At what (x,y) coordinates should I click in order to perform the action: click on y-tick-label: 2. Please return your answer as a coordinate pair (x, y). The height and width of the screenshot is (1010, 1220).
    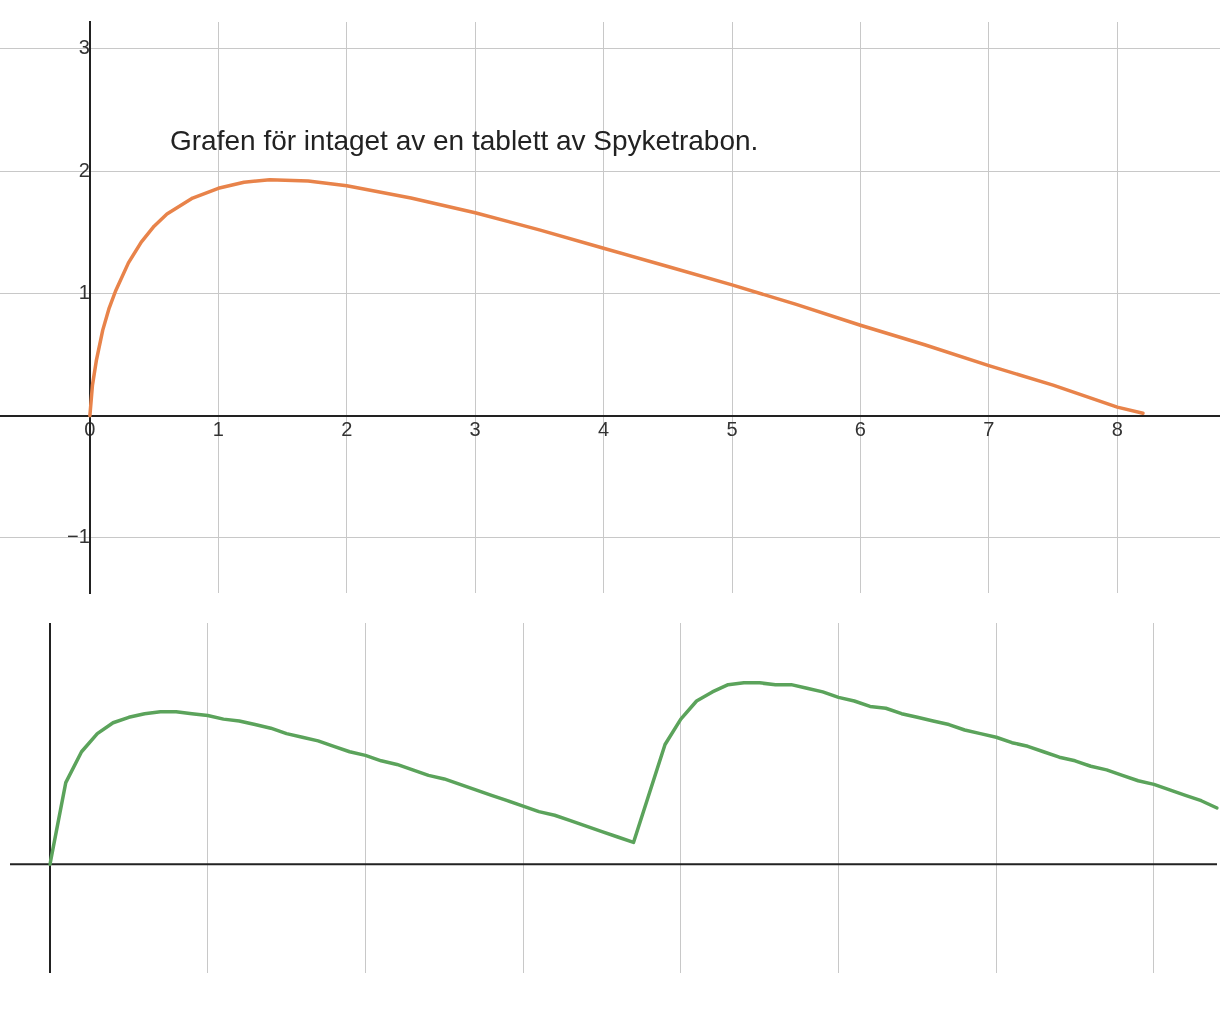
    Looking at the image, I should click on (84, 169).